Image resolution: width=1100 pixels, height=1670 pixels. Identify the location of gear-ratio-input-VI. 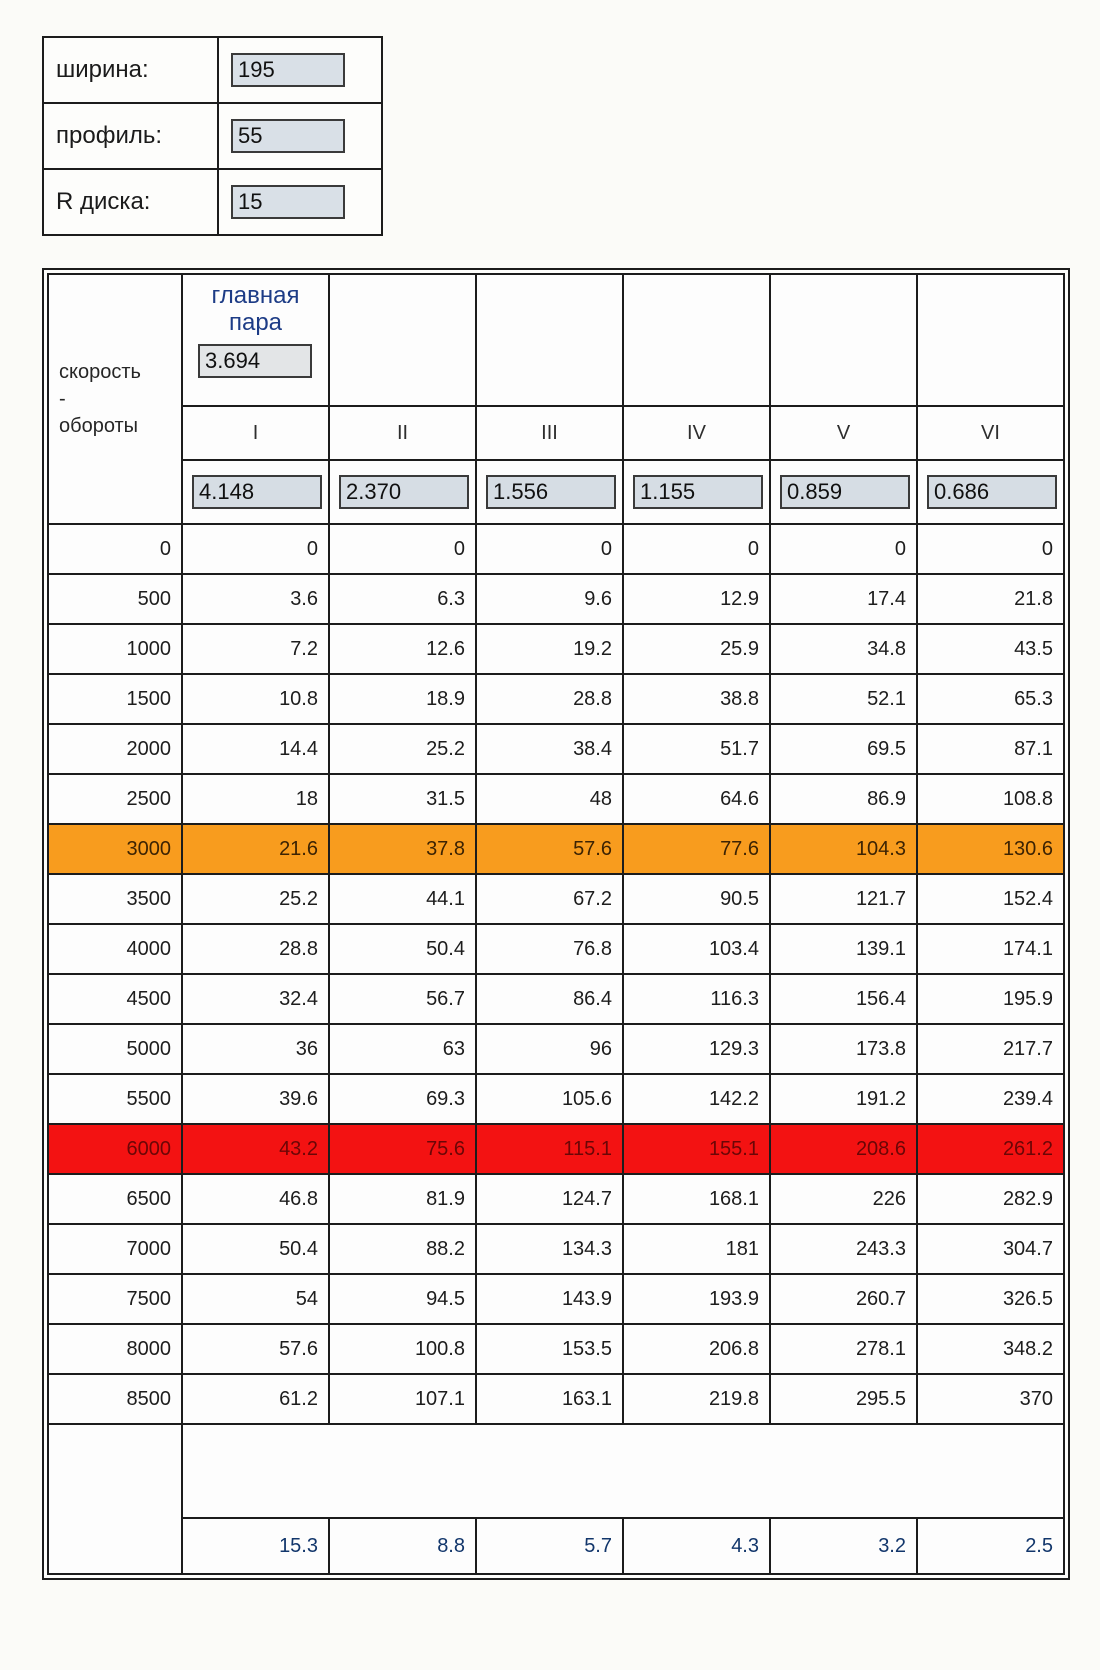
(992, 492).